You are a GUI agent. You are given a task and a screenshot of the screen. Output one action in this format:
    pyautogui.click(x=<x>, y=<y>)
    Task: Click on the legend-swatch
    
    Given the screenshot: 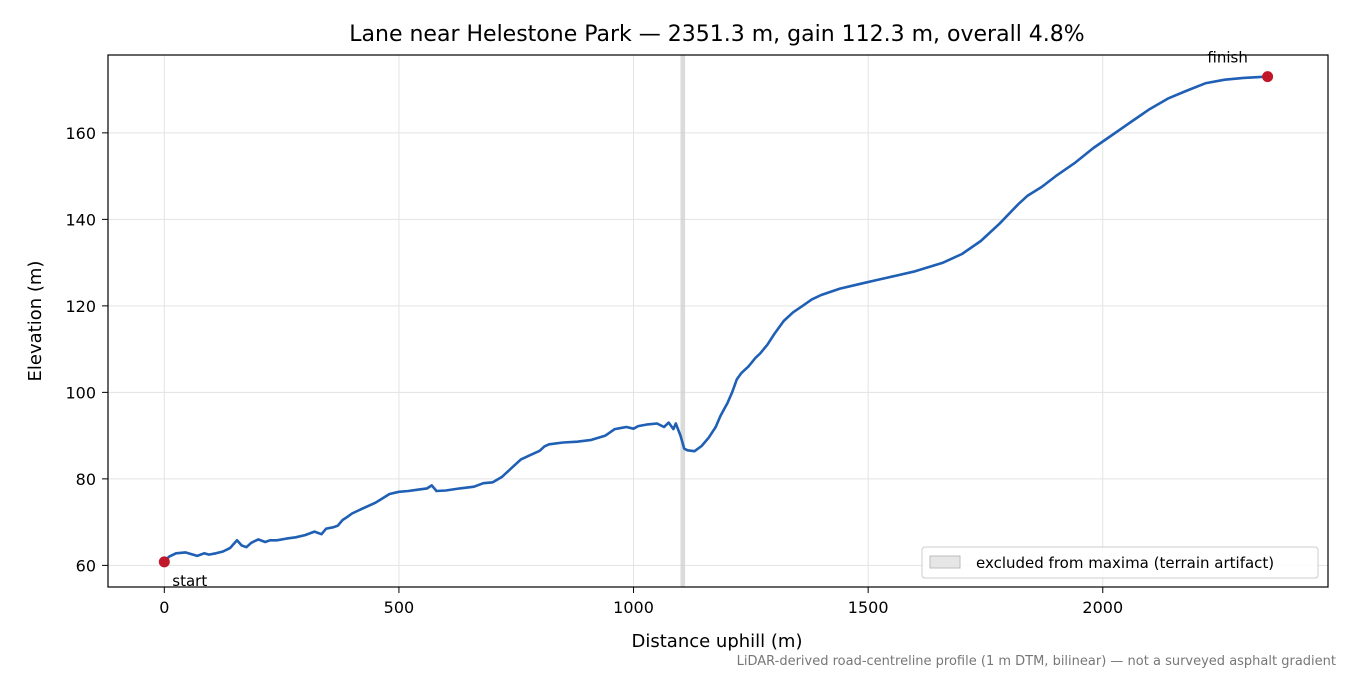 What is the action you would take?
    pyautogui.click(x=945, y=562)
    